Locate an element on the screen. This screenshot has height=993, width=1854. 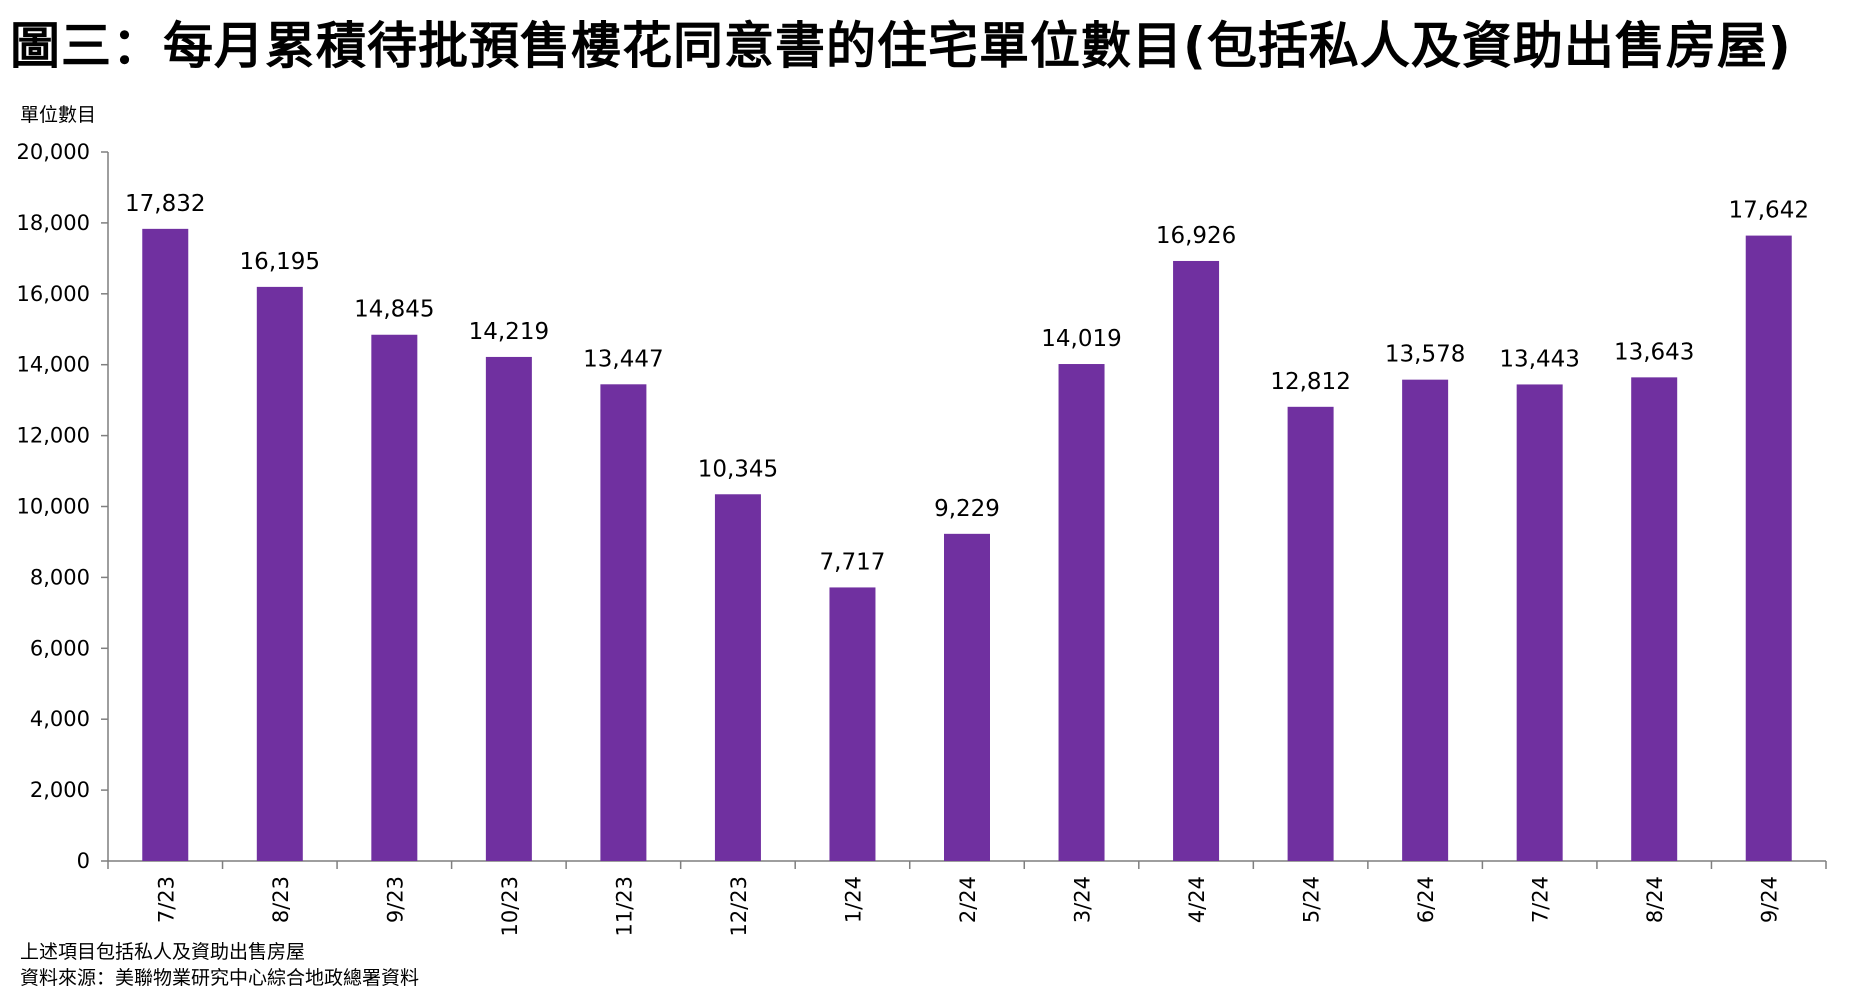
x-tick-label: 8/24 is located at coordinates (1655, 899).